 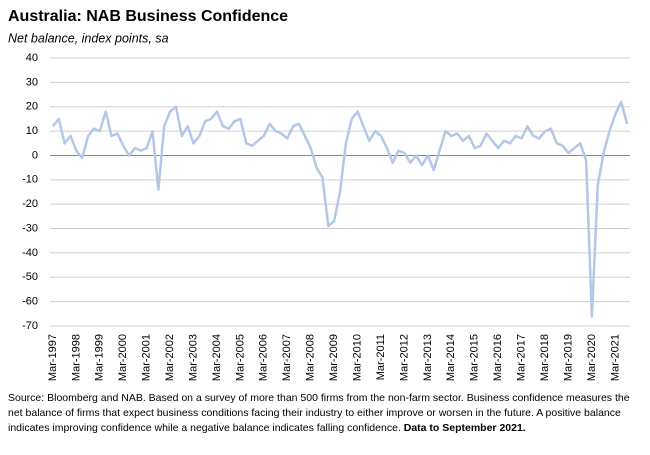 What do you see at coordinates (592, 357) in the screenshot?
I see `x-tick-label: Mar-2020` at bounding box center [592, 357].